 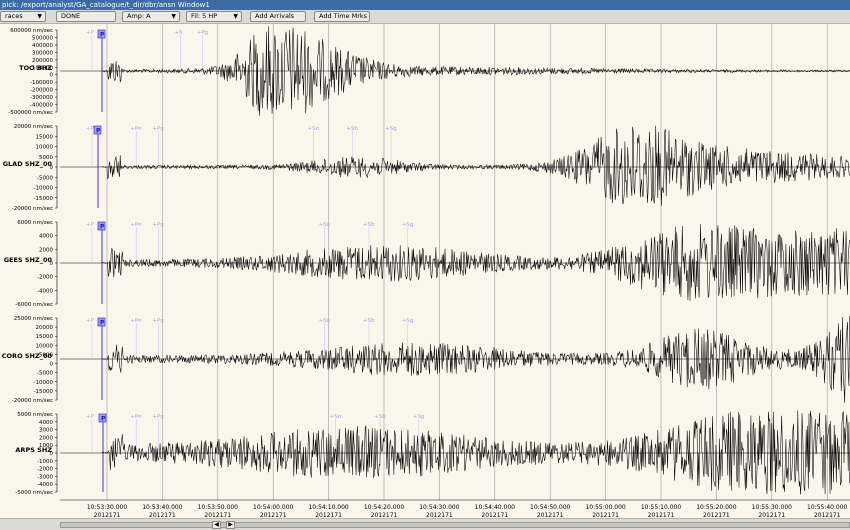 I want to click on time-tick-label: 10:55:30.000, so click(x=772, y=507).